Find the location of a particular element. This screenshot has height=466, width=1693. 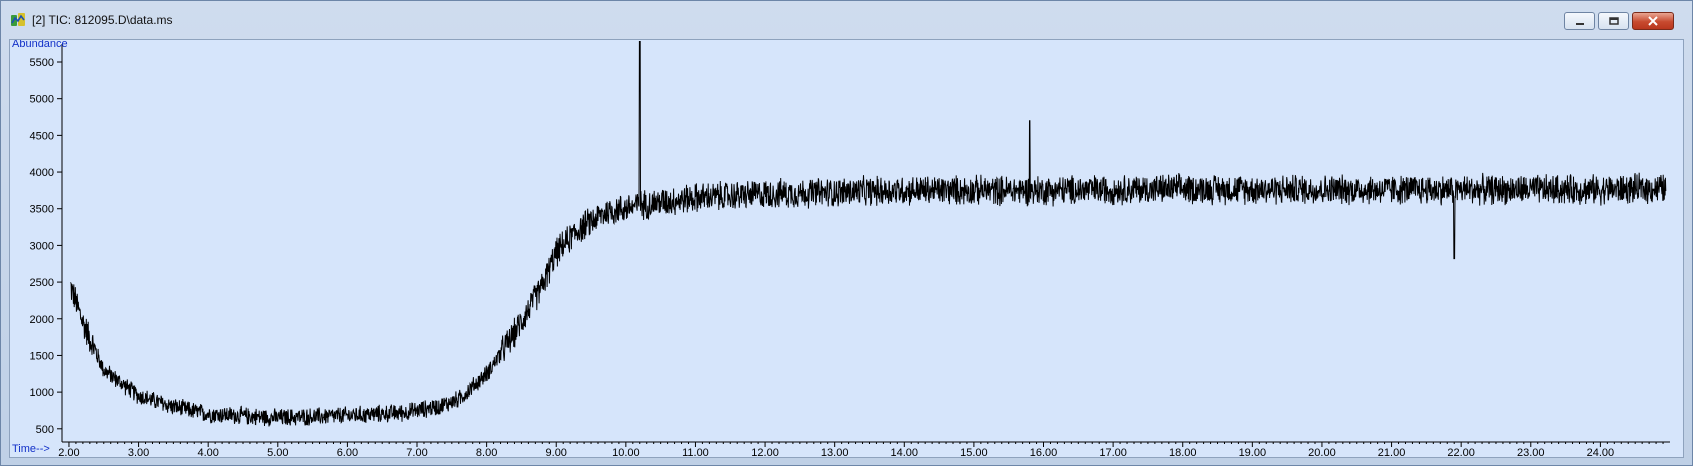

x-tick-label: 13.00 is located at coordinates (835, 452).